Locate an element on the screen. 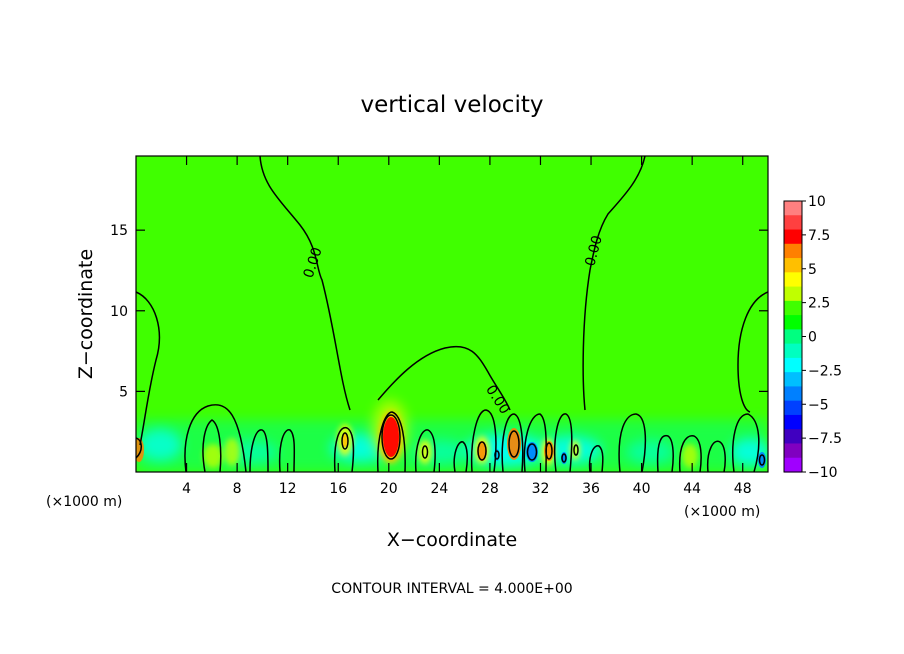 This screenshot has height=654, width=904. colorbar-tick-label: −10 is located at coordinates (823, 473).